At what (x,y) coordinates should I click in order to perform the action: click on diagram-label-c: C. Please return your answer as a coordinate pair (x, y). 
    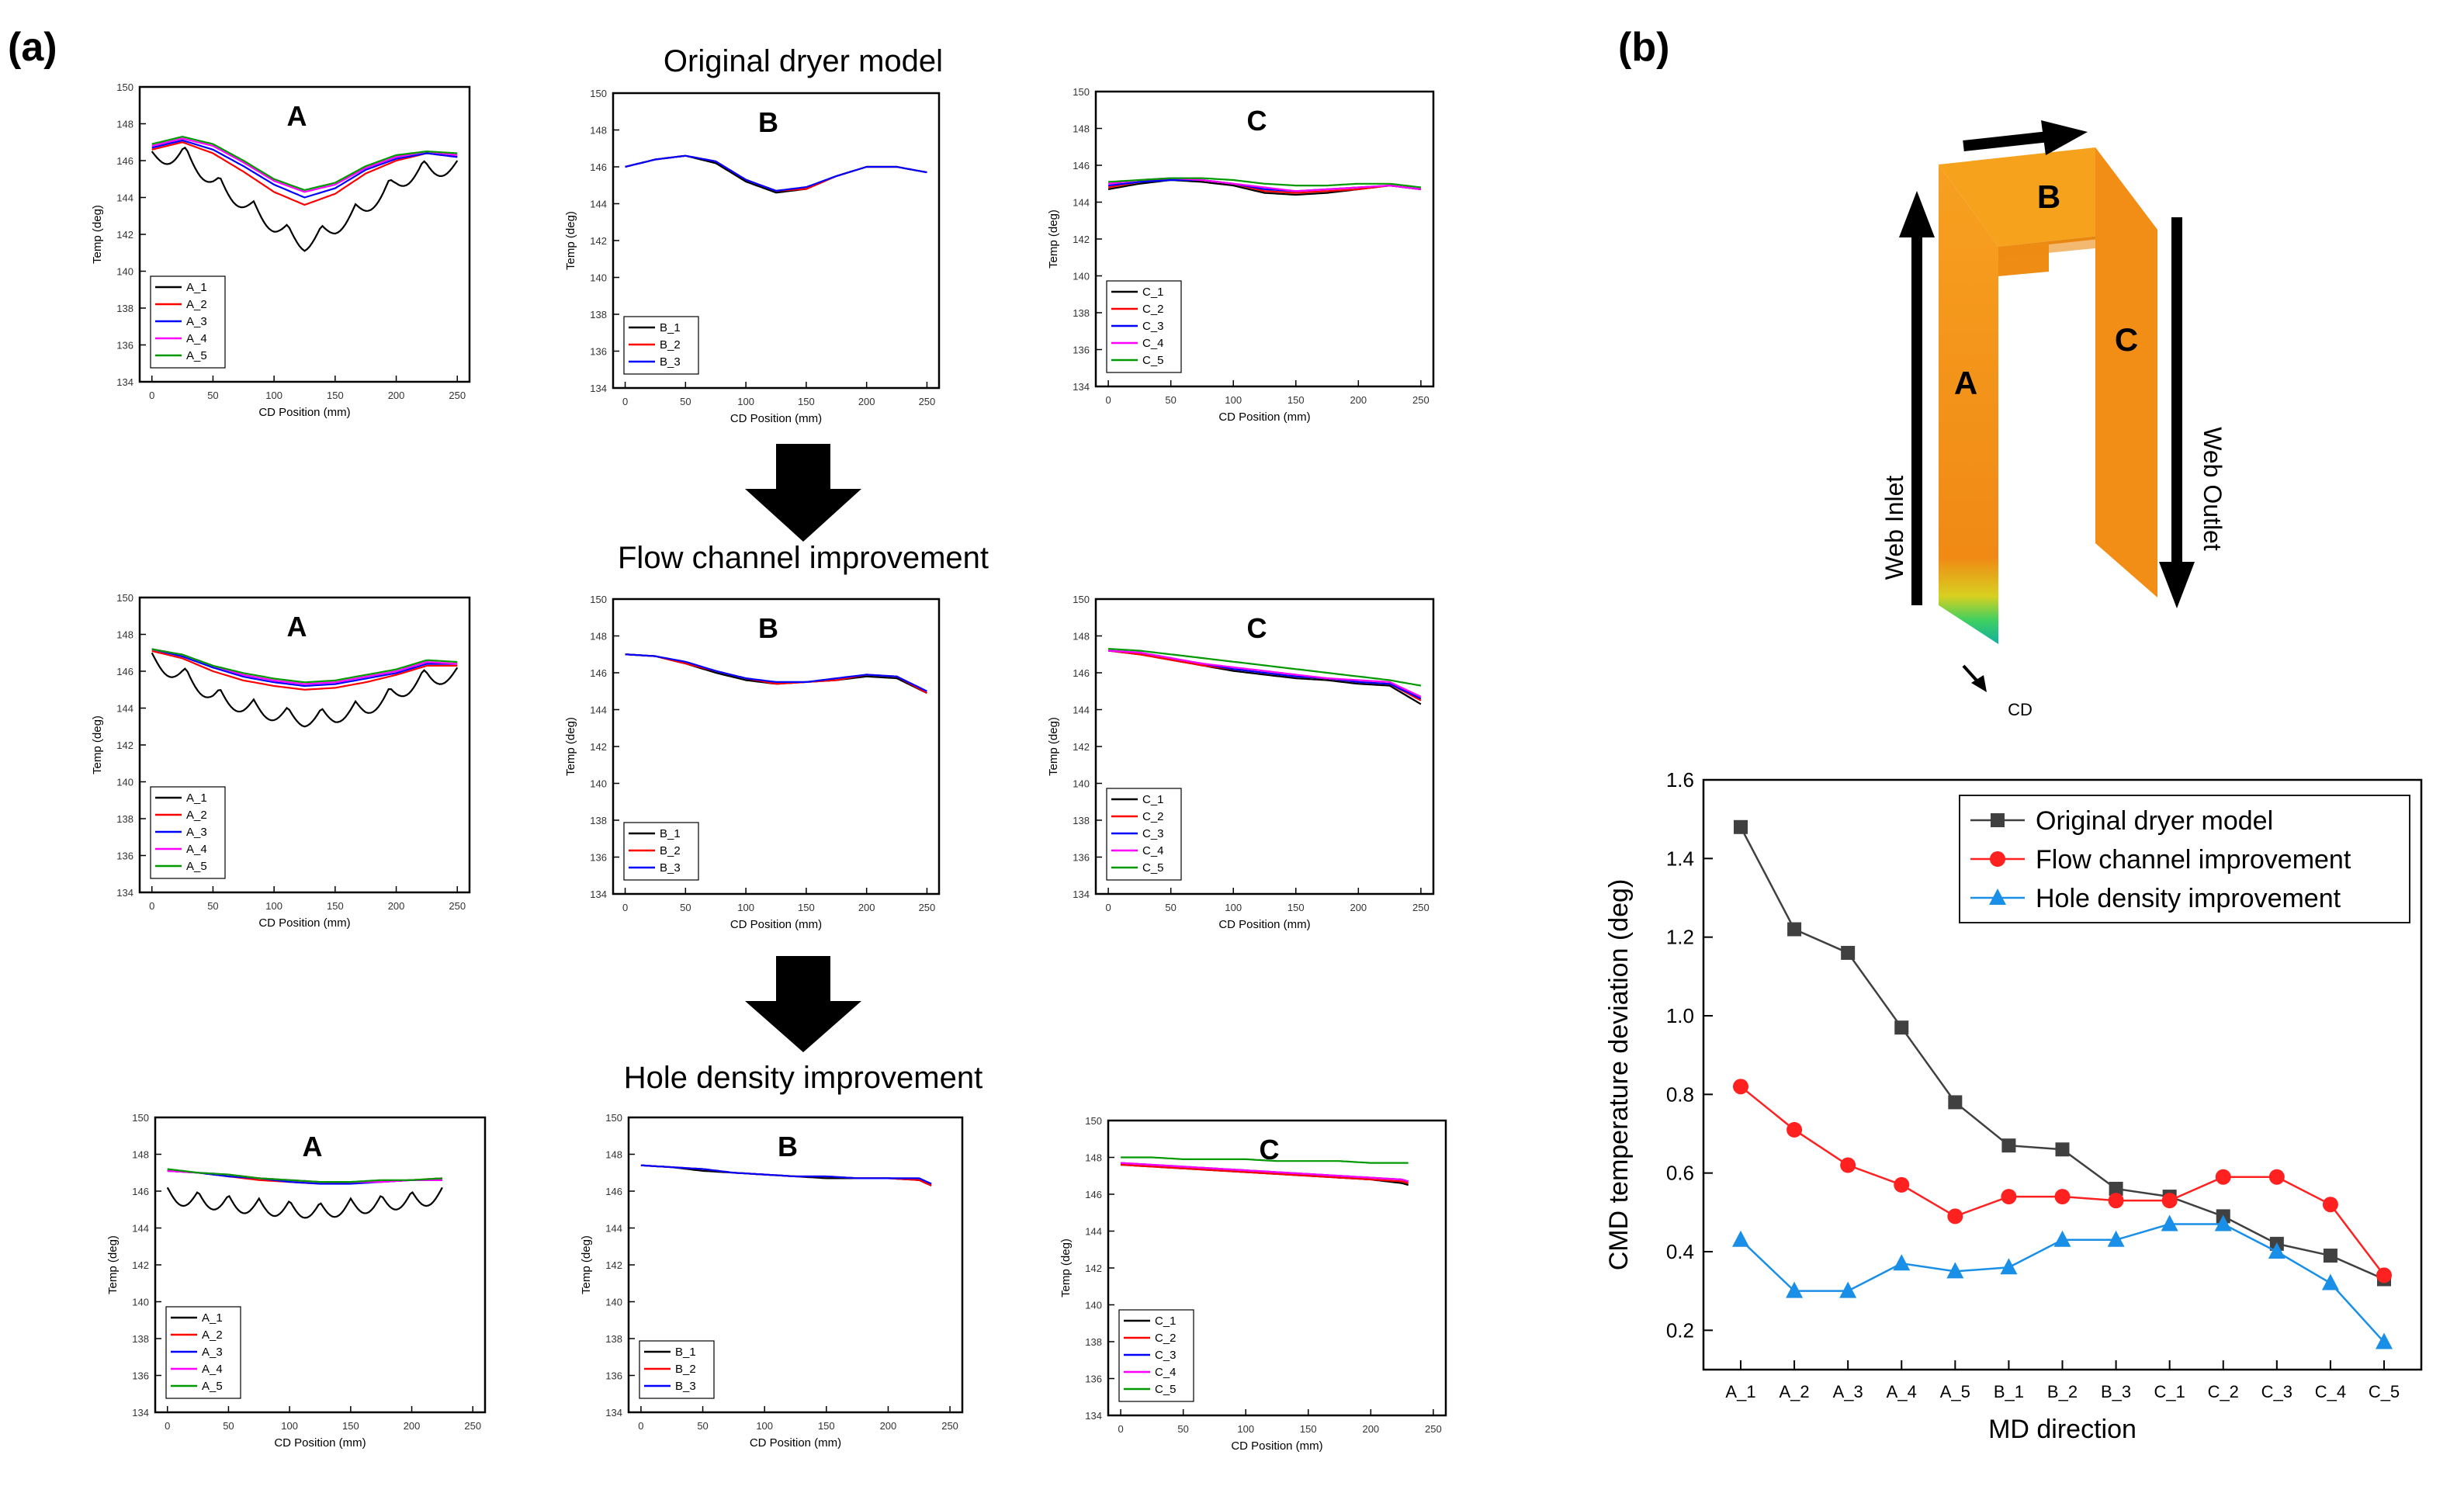
    Looking at the image, I should click on (2126, 339).